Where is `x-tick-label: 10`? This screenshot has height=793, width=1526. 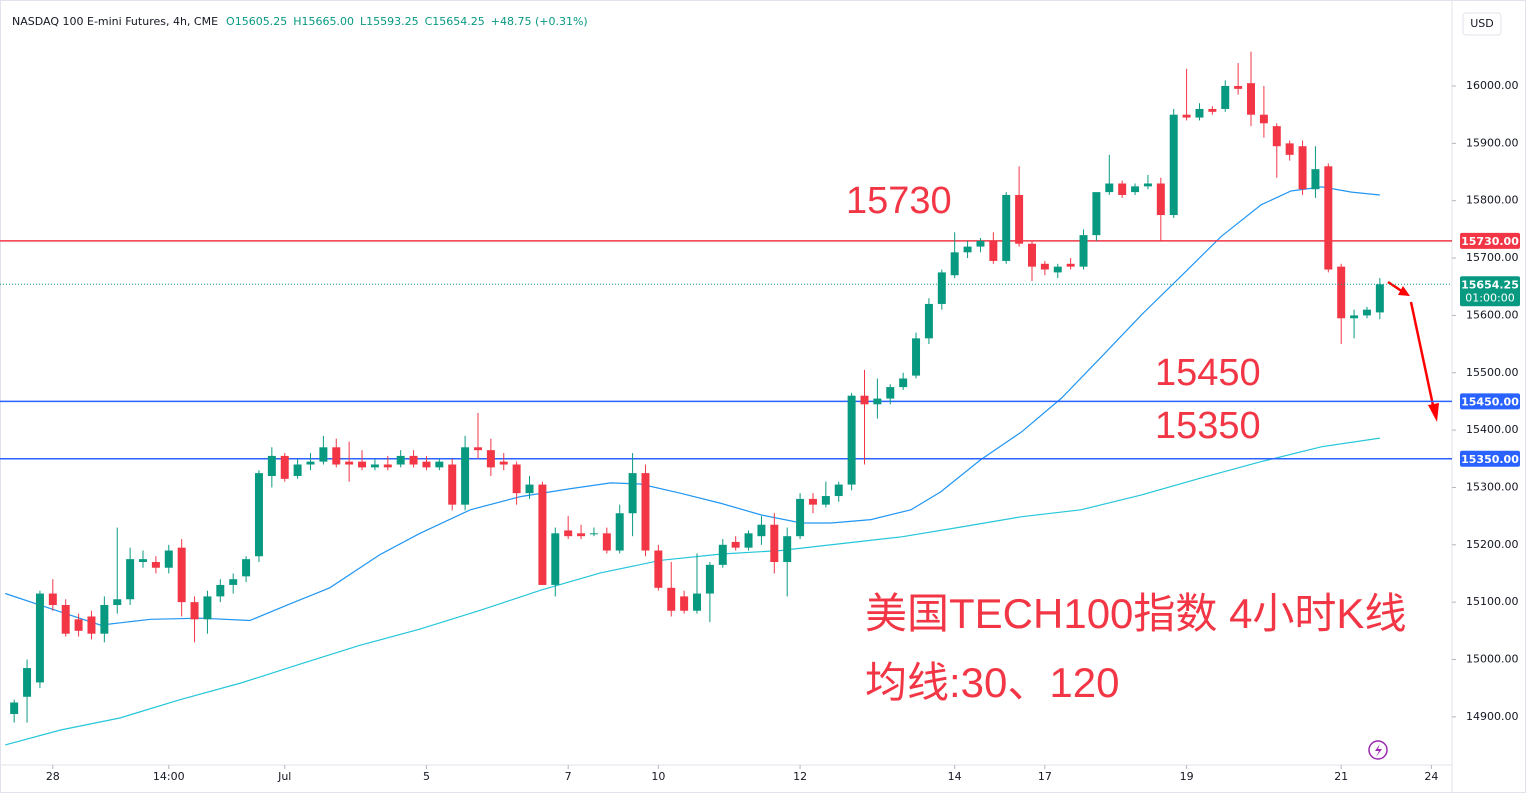 x-tick-label: 10 is located at coordinates (658, 776).